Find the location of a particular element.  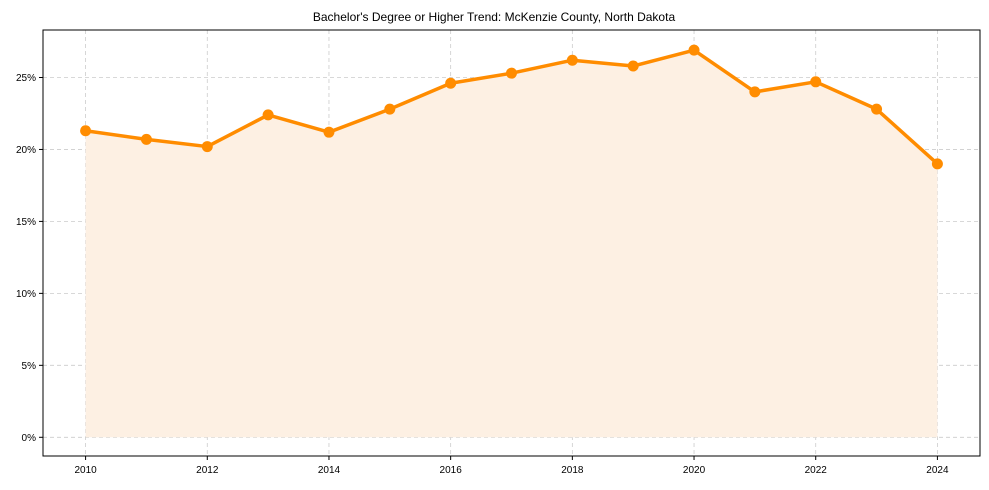

x-tick-label: 2012 is located at coordinates (207, 470).